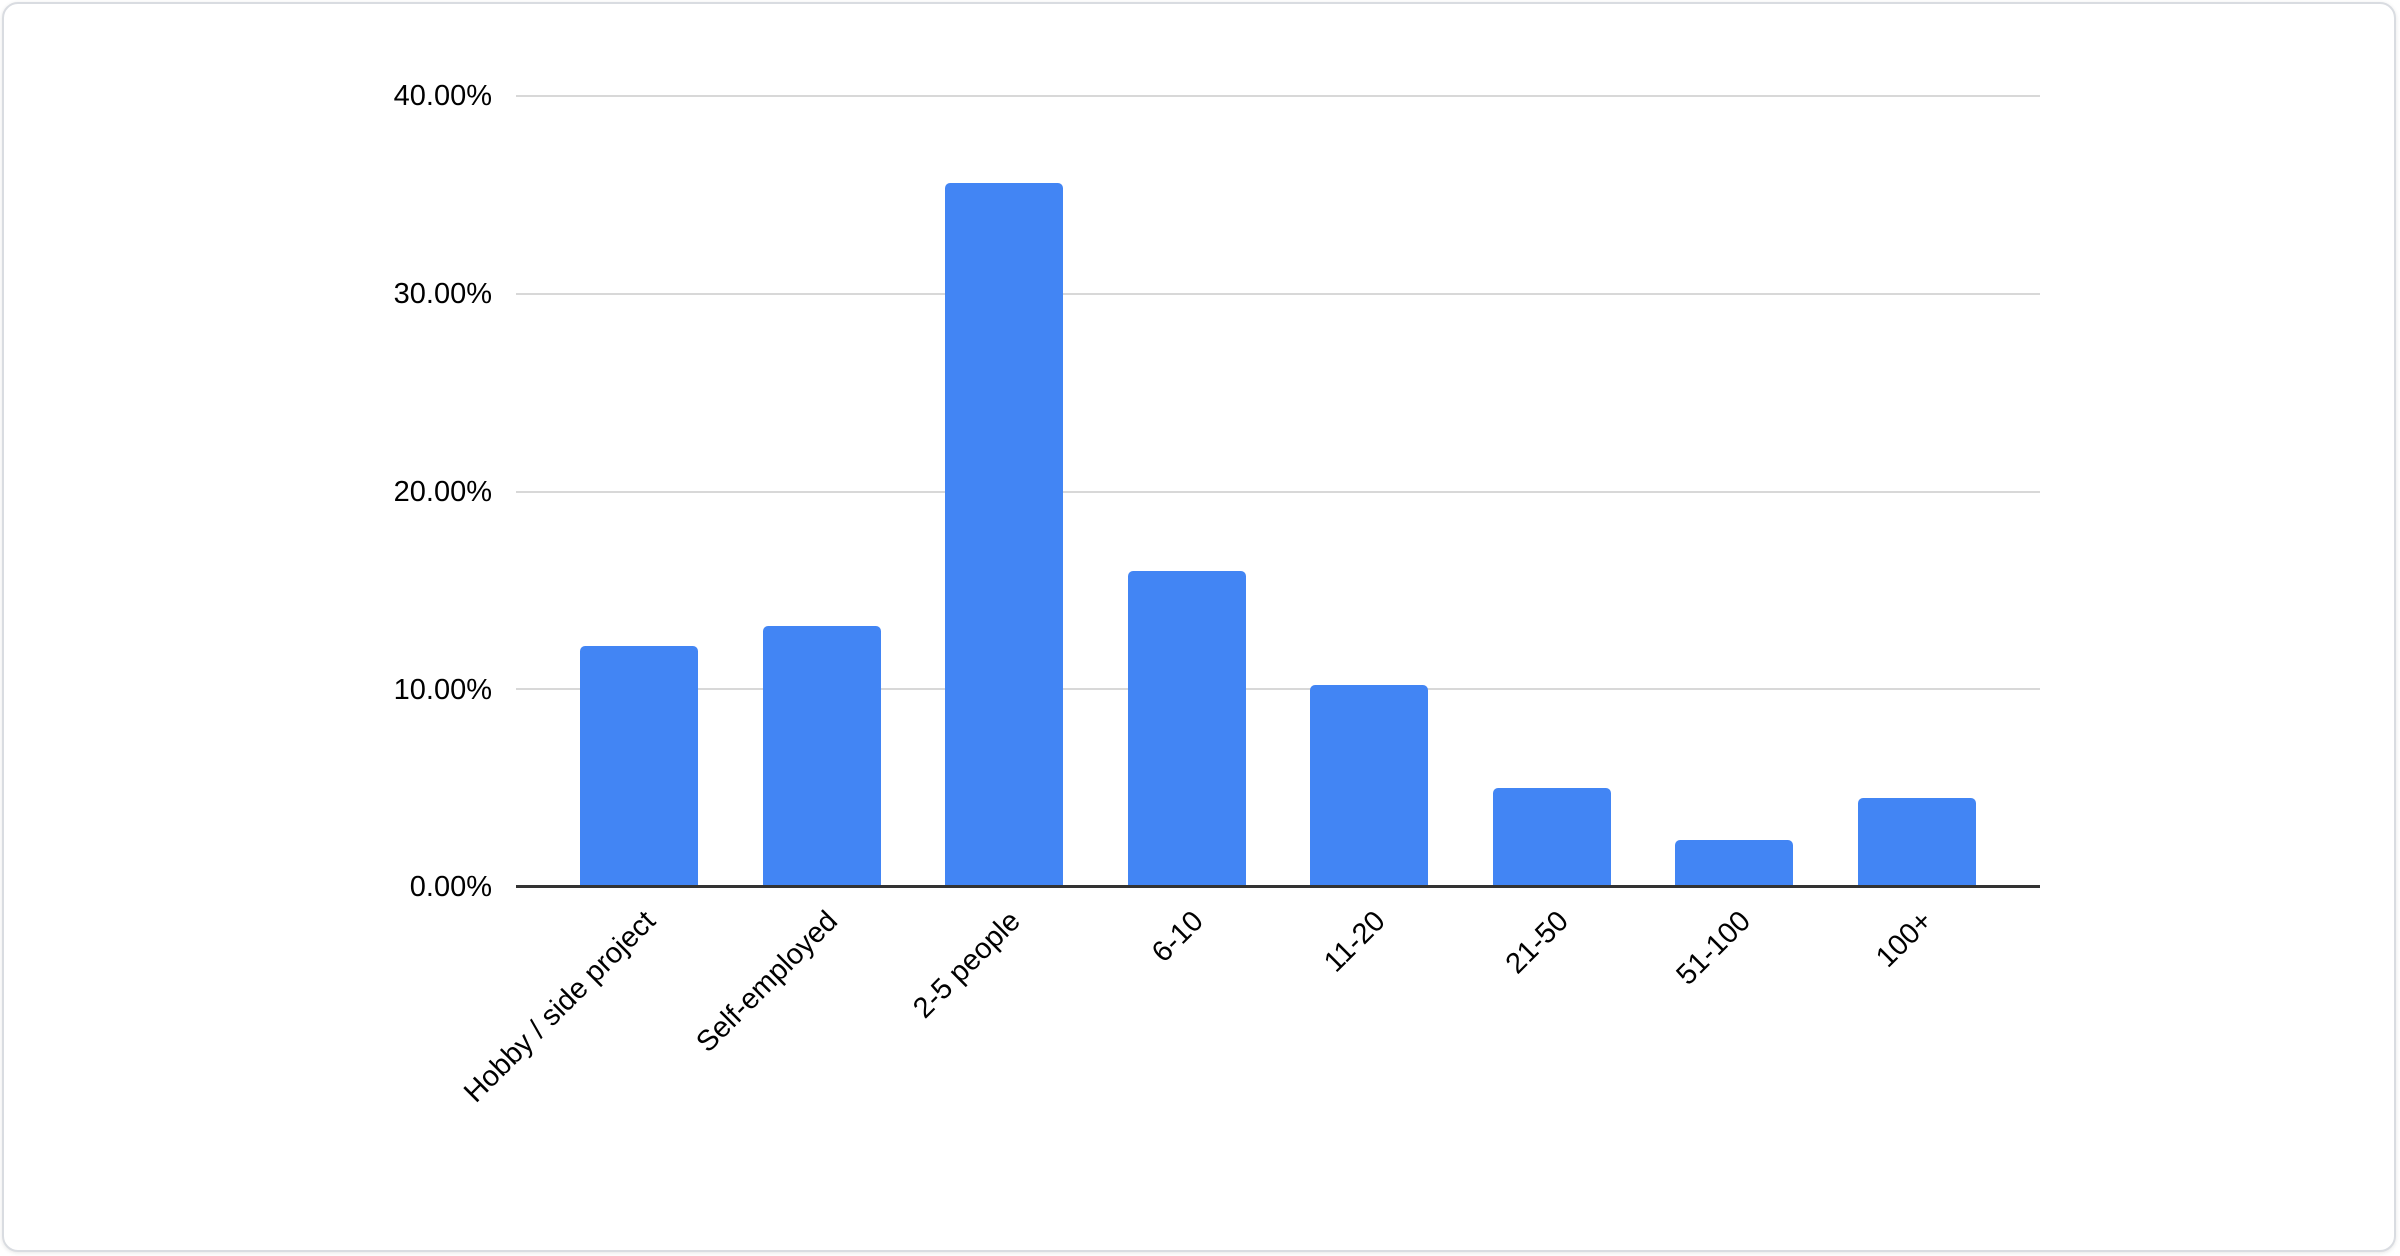  Describe the element at coordinates (1278, 96) in the screenshot. I see `gridline-40pct` at that location.